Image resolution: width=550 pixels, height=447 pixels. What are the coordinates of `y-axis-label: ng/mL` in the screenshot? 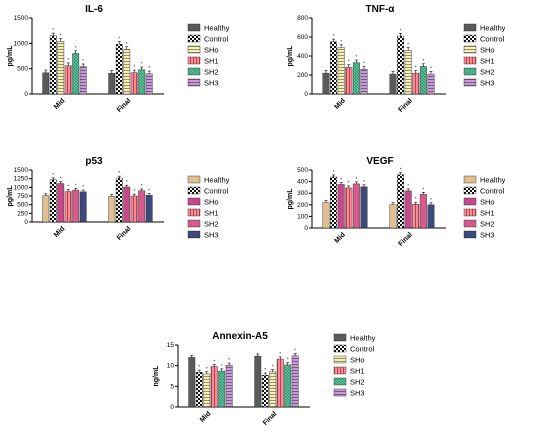 It's located at (156, 376).